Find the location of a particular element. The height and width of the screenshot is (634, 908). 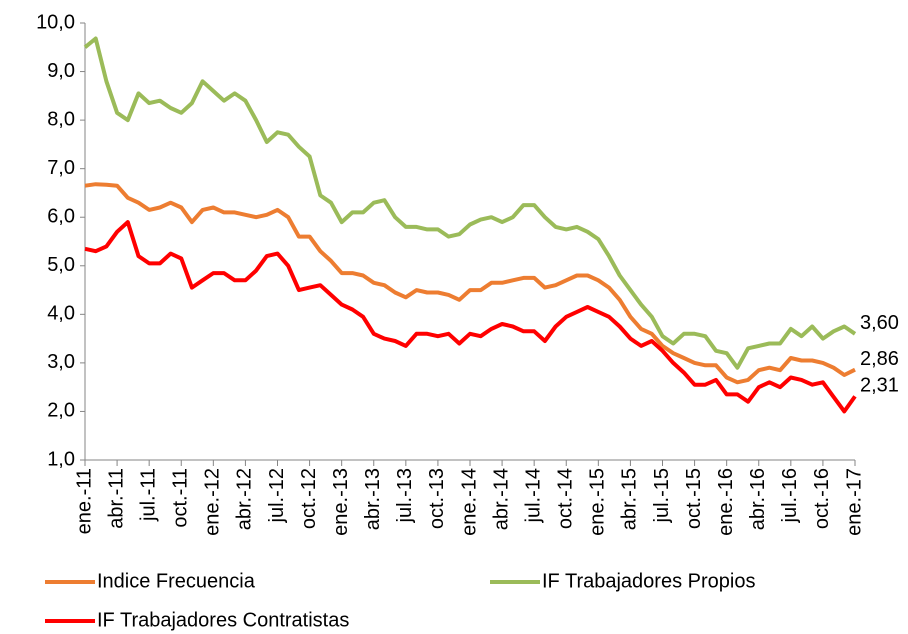

y-tick-label: 8,0 is located at coordinates (61, 119).